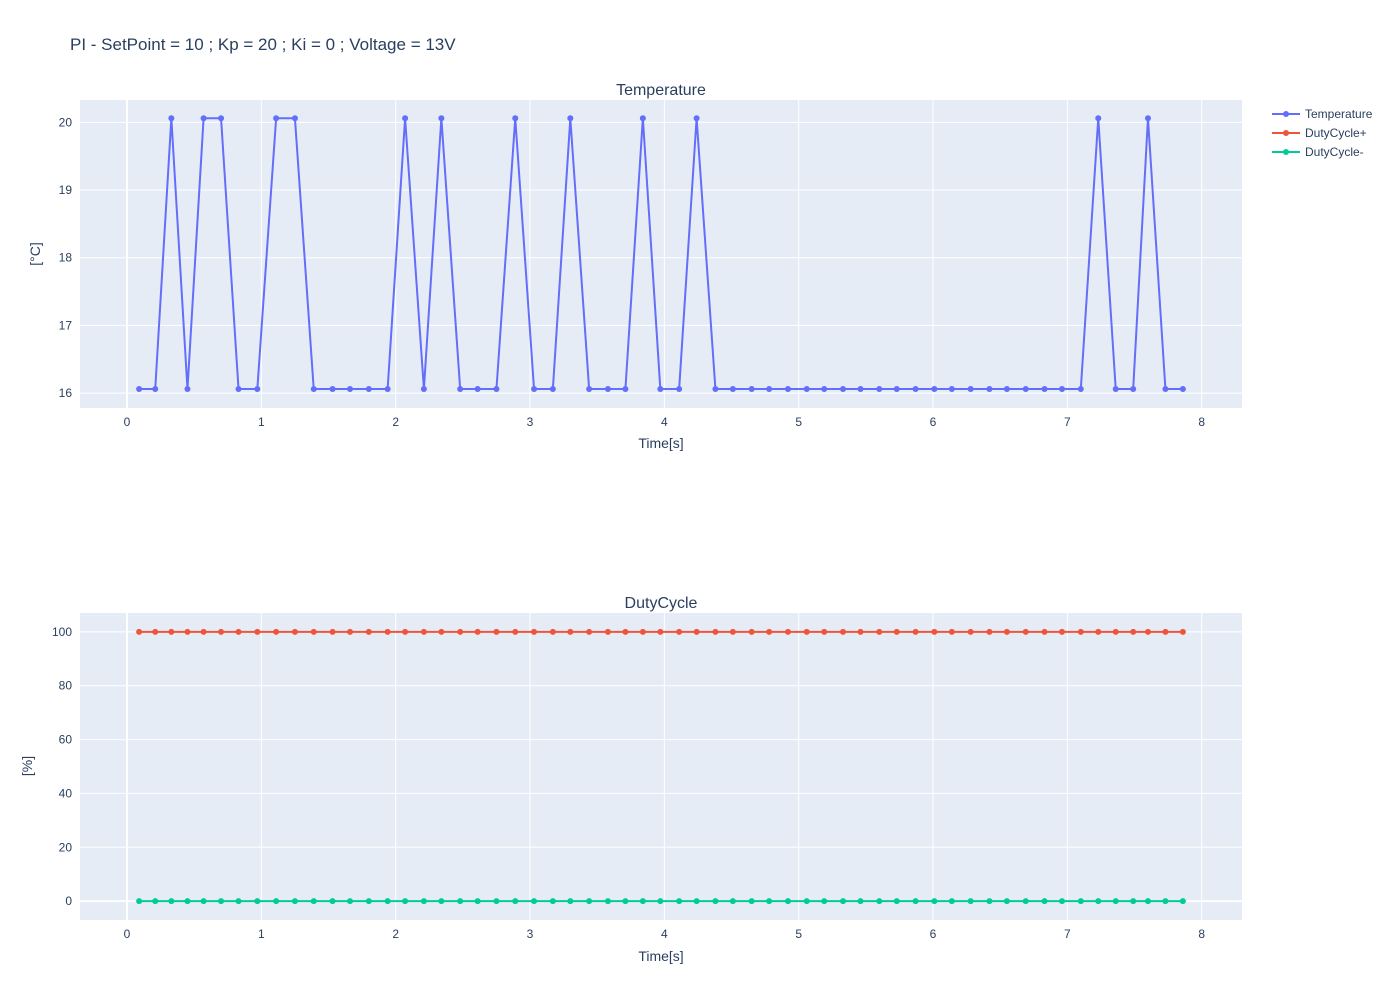  Describe the element at coordinates (798, 422) in the screenshot. I see `x-tick-label: 5` at that location.